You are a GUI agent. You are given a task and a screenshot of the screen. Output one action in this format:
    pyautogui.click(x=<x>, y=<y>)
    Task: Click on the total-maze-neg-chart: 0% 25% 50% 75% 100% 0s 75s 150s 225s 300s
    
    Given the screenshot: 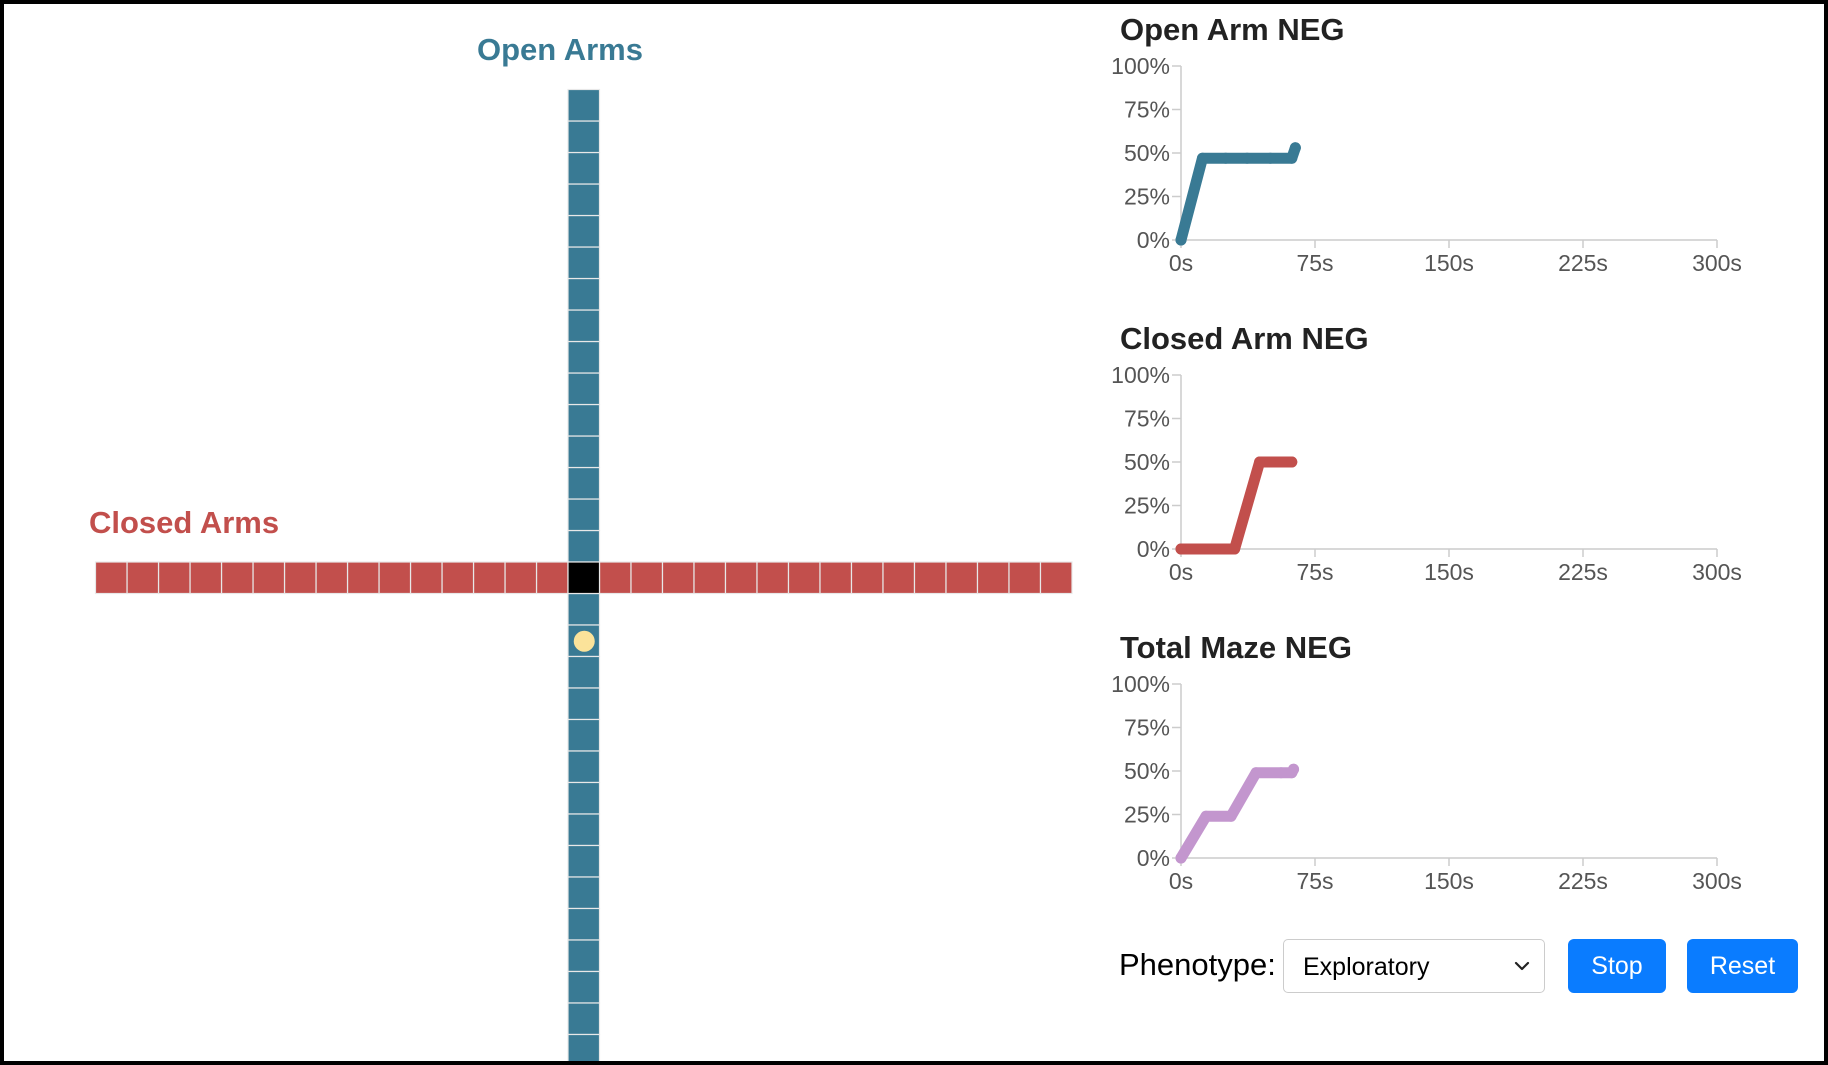 What is the action you would take?
    pyautogui.click(x=1426, y=782)
    